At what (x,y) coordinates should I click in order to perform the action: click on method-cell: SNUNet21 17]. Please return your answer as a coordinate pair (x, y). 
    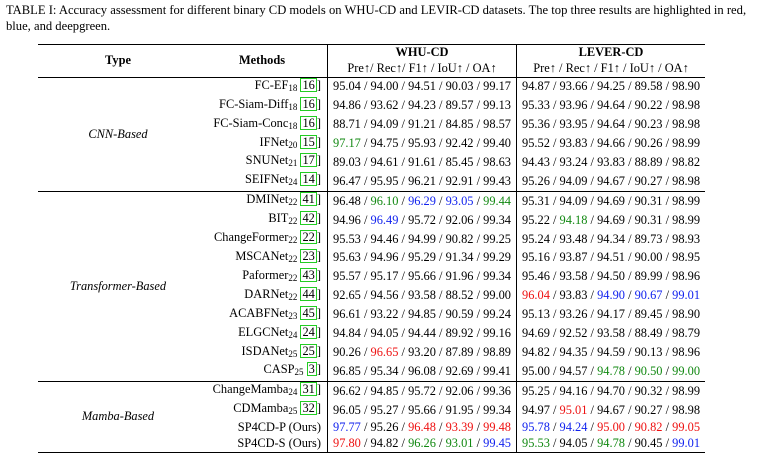
    Looking at the image, I should click on (283, 161).